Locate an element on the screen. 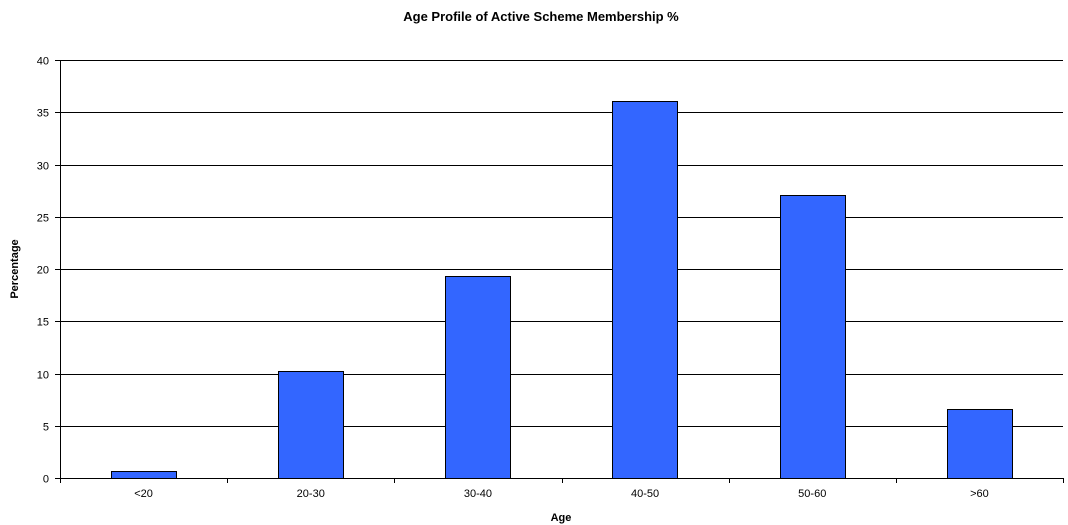  y-tick-label: 40 is located at coordinates (43, 62).